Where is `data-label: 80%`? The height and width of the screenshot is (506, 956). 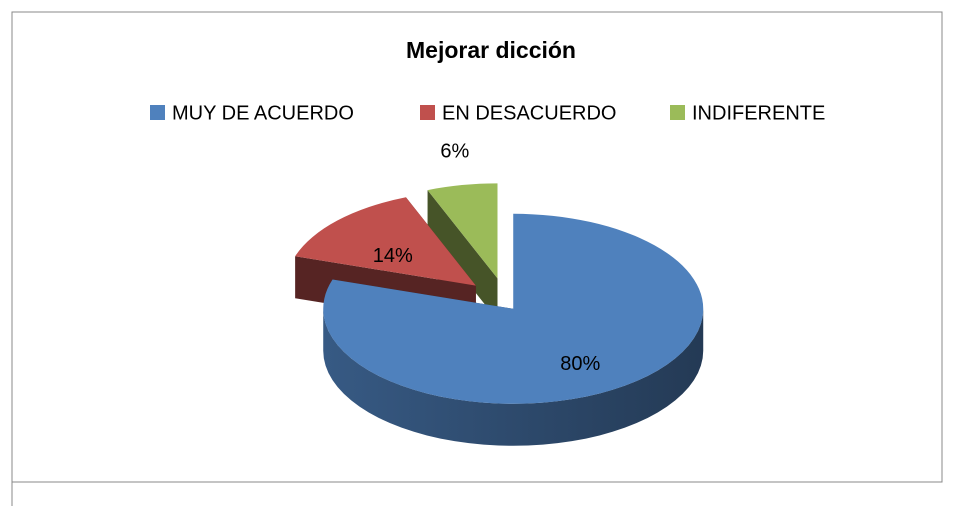
data-label: 80% is located at coordinates (580, 364).